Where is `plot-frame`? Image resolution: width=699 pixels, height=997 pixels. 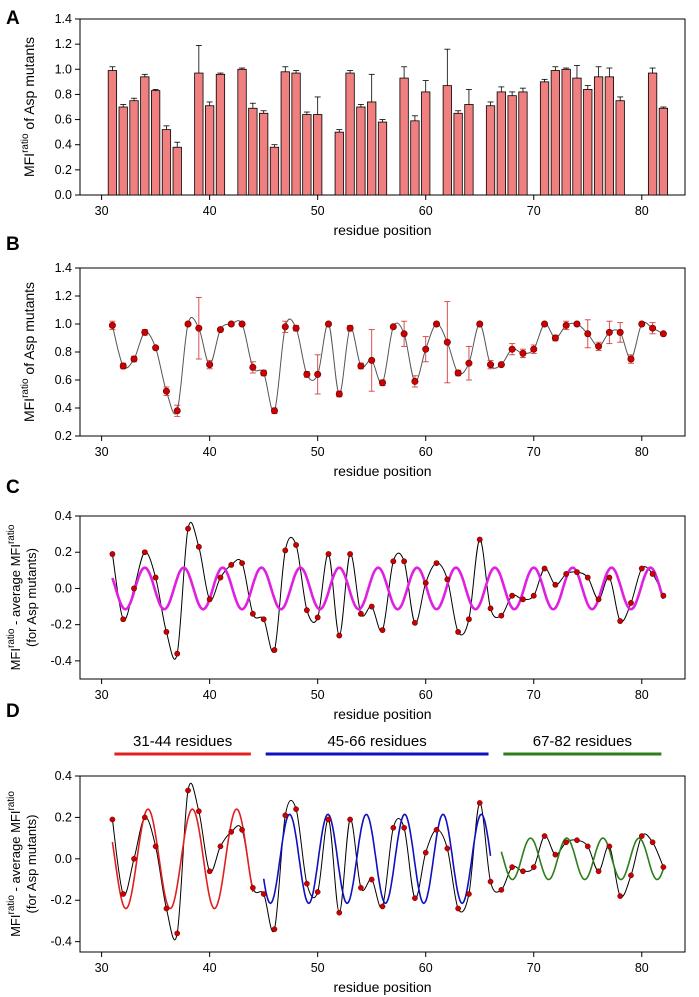
plot-frame is located at coordinates (382, 352).